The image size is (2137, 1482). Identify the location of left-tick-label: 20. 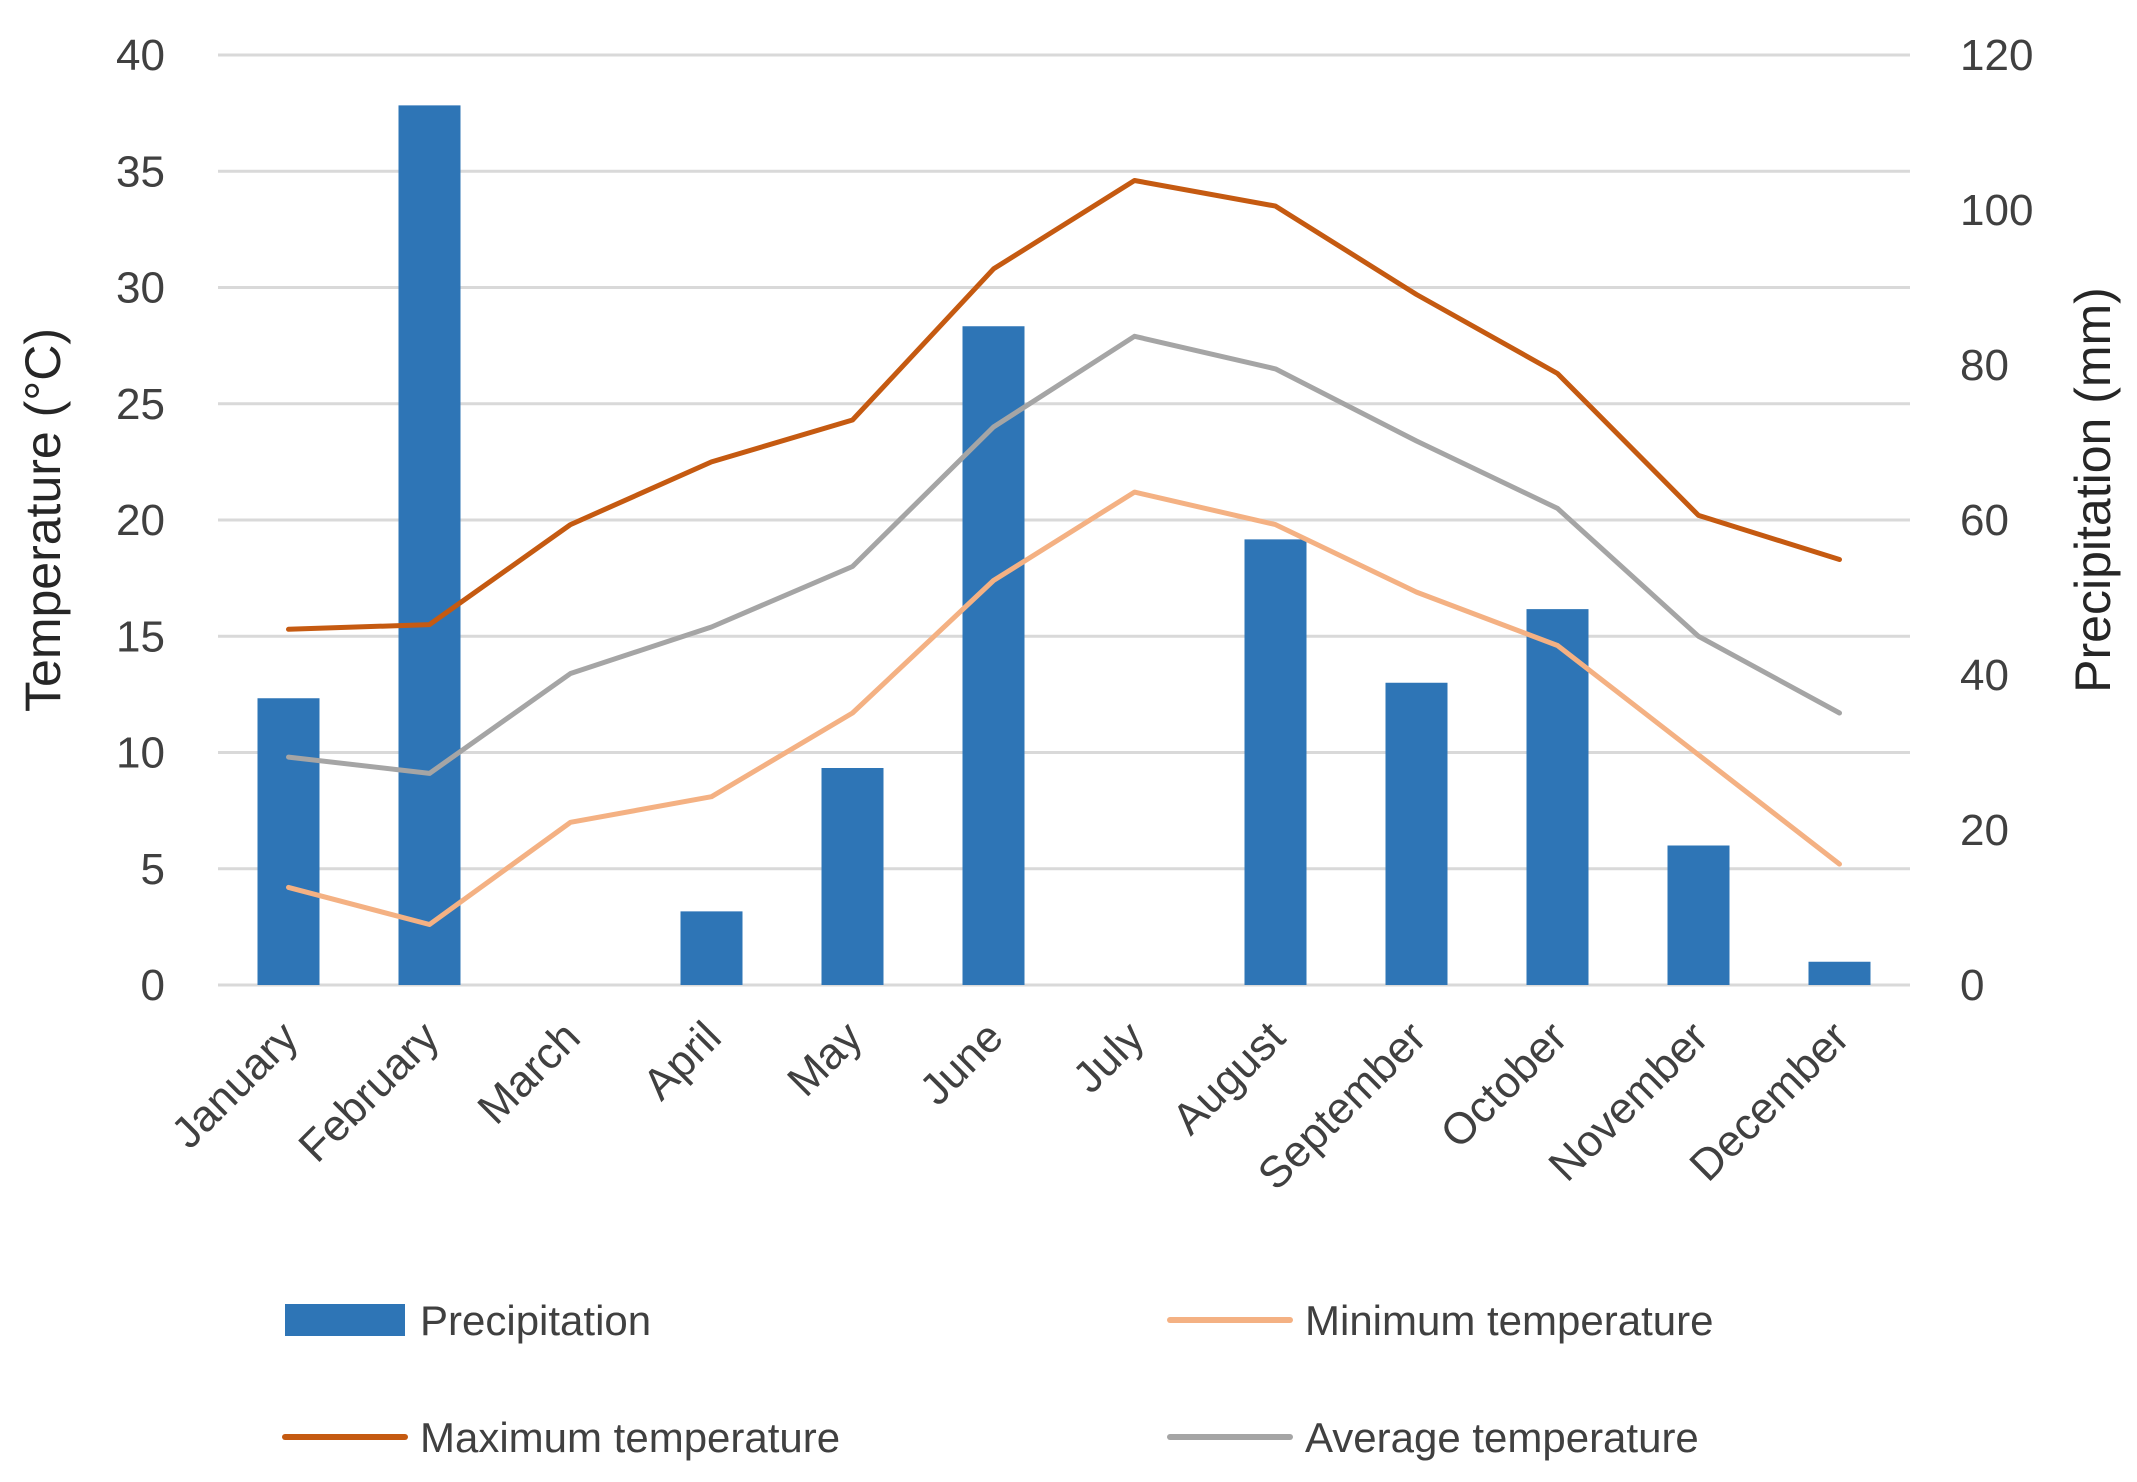
(140, 520).